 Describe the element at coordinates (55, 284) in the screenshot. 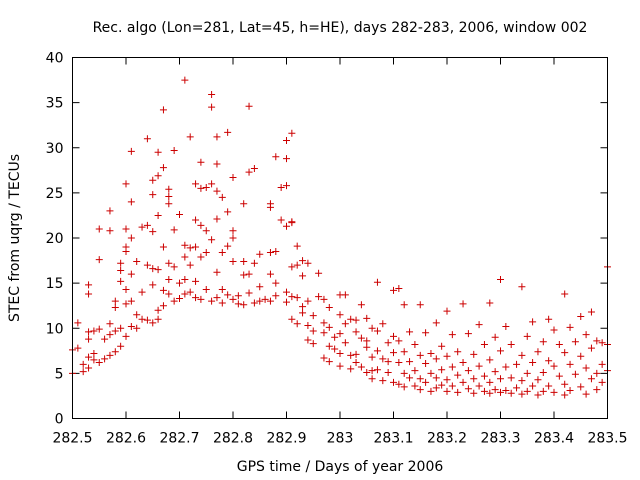

I see `y-tick-label: 15` at that location.